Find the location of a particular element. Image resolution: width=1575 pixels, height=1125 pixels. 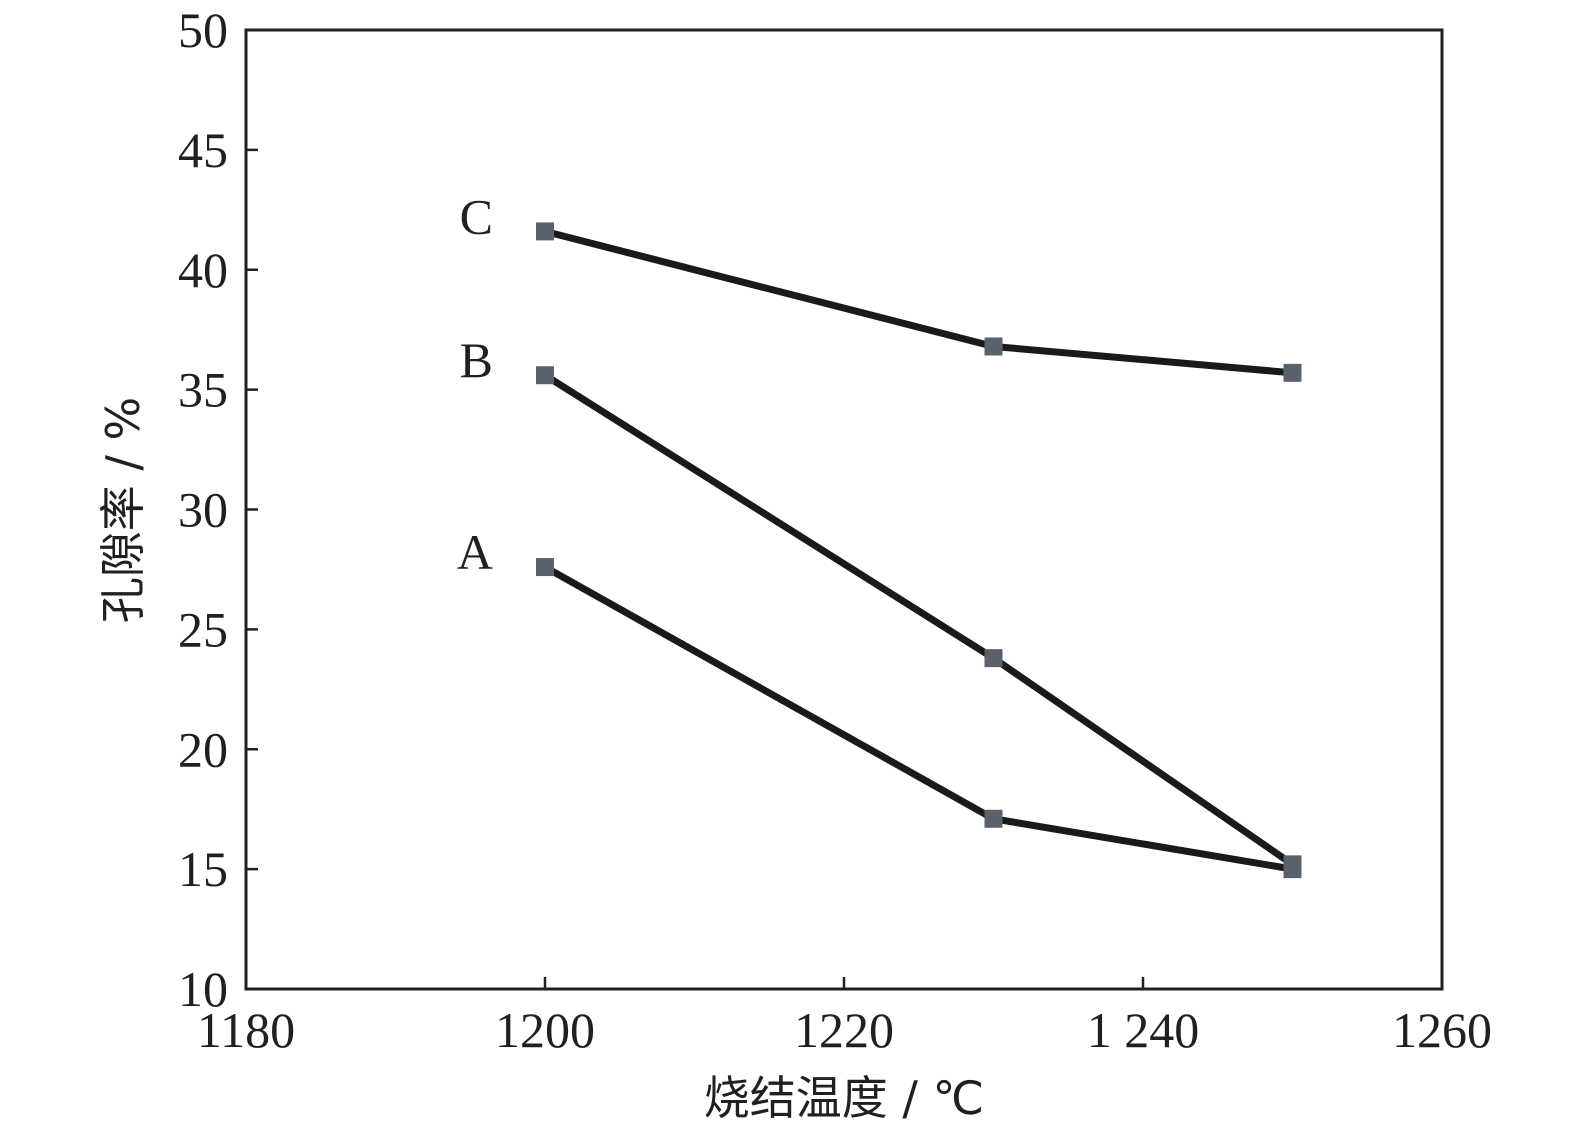

y-tick-label: 40 is located at coordinates (203, 270).